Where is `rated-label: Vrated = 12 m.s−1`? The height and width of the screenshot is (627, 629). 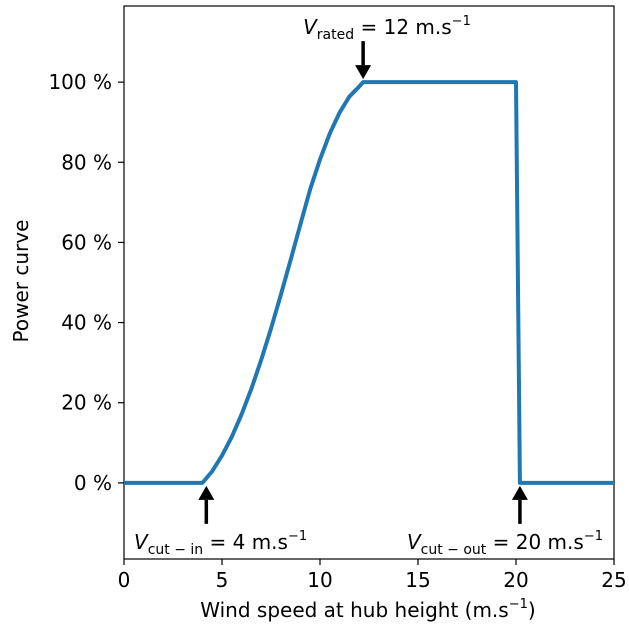 rated-label: Vrated = 12 m.s−1 is located at coordinates (387, 28).